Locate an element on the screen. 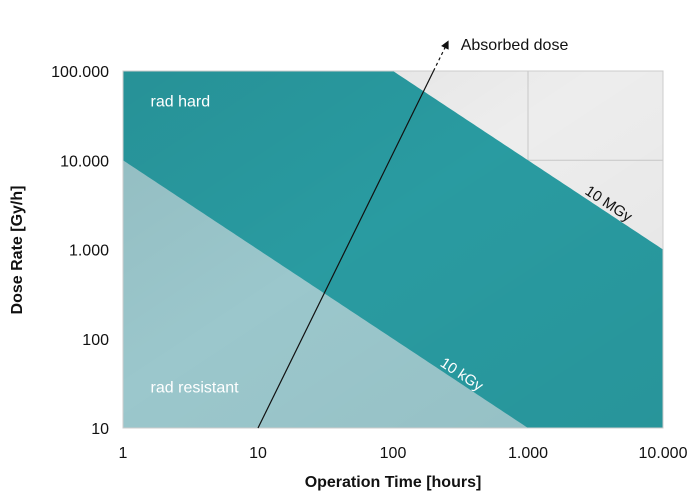 Image resolution: width=695 pixels, height=493 pixels. x-tick-label: 10.000 is located at coordinates (663, 453).